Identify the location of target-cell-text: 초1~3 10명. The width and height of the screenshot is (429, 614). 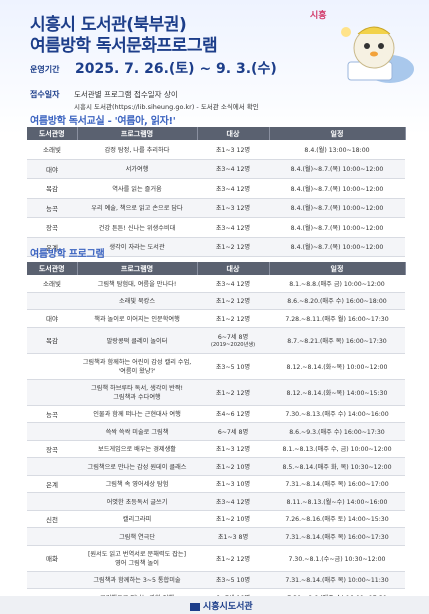
(233, 485).